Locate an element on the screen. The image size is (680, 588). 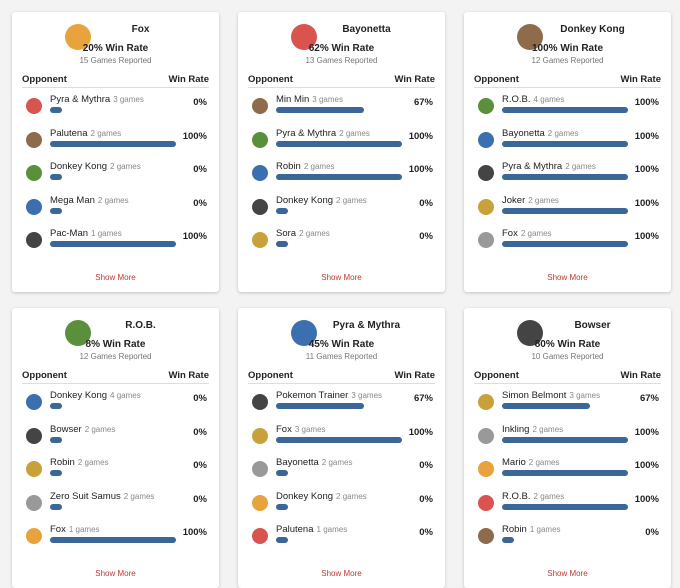
games-reported: 12 Games Reported is located at coordinates (115, 356).